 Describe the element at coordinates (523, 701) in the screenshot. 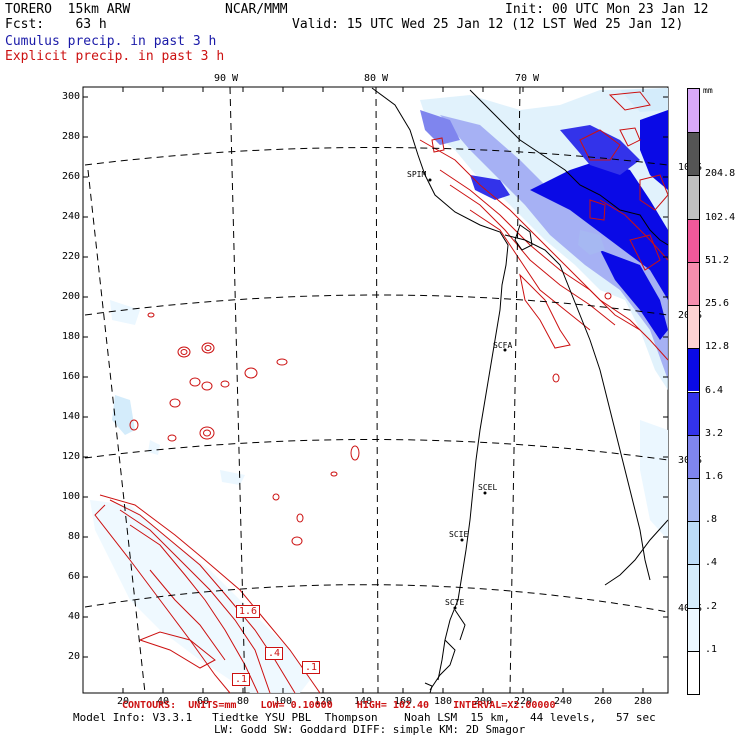

I see `x-tick-label: 220` at that location.